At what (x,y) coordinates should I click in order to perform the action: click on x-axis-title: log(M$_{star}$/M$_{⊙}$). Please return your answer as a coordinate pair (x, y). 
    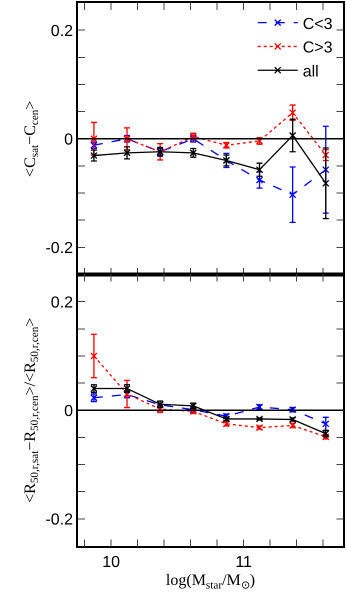
    Looking at the image, I should click on (211, 582).